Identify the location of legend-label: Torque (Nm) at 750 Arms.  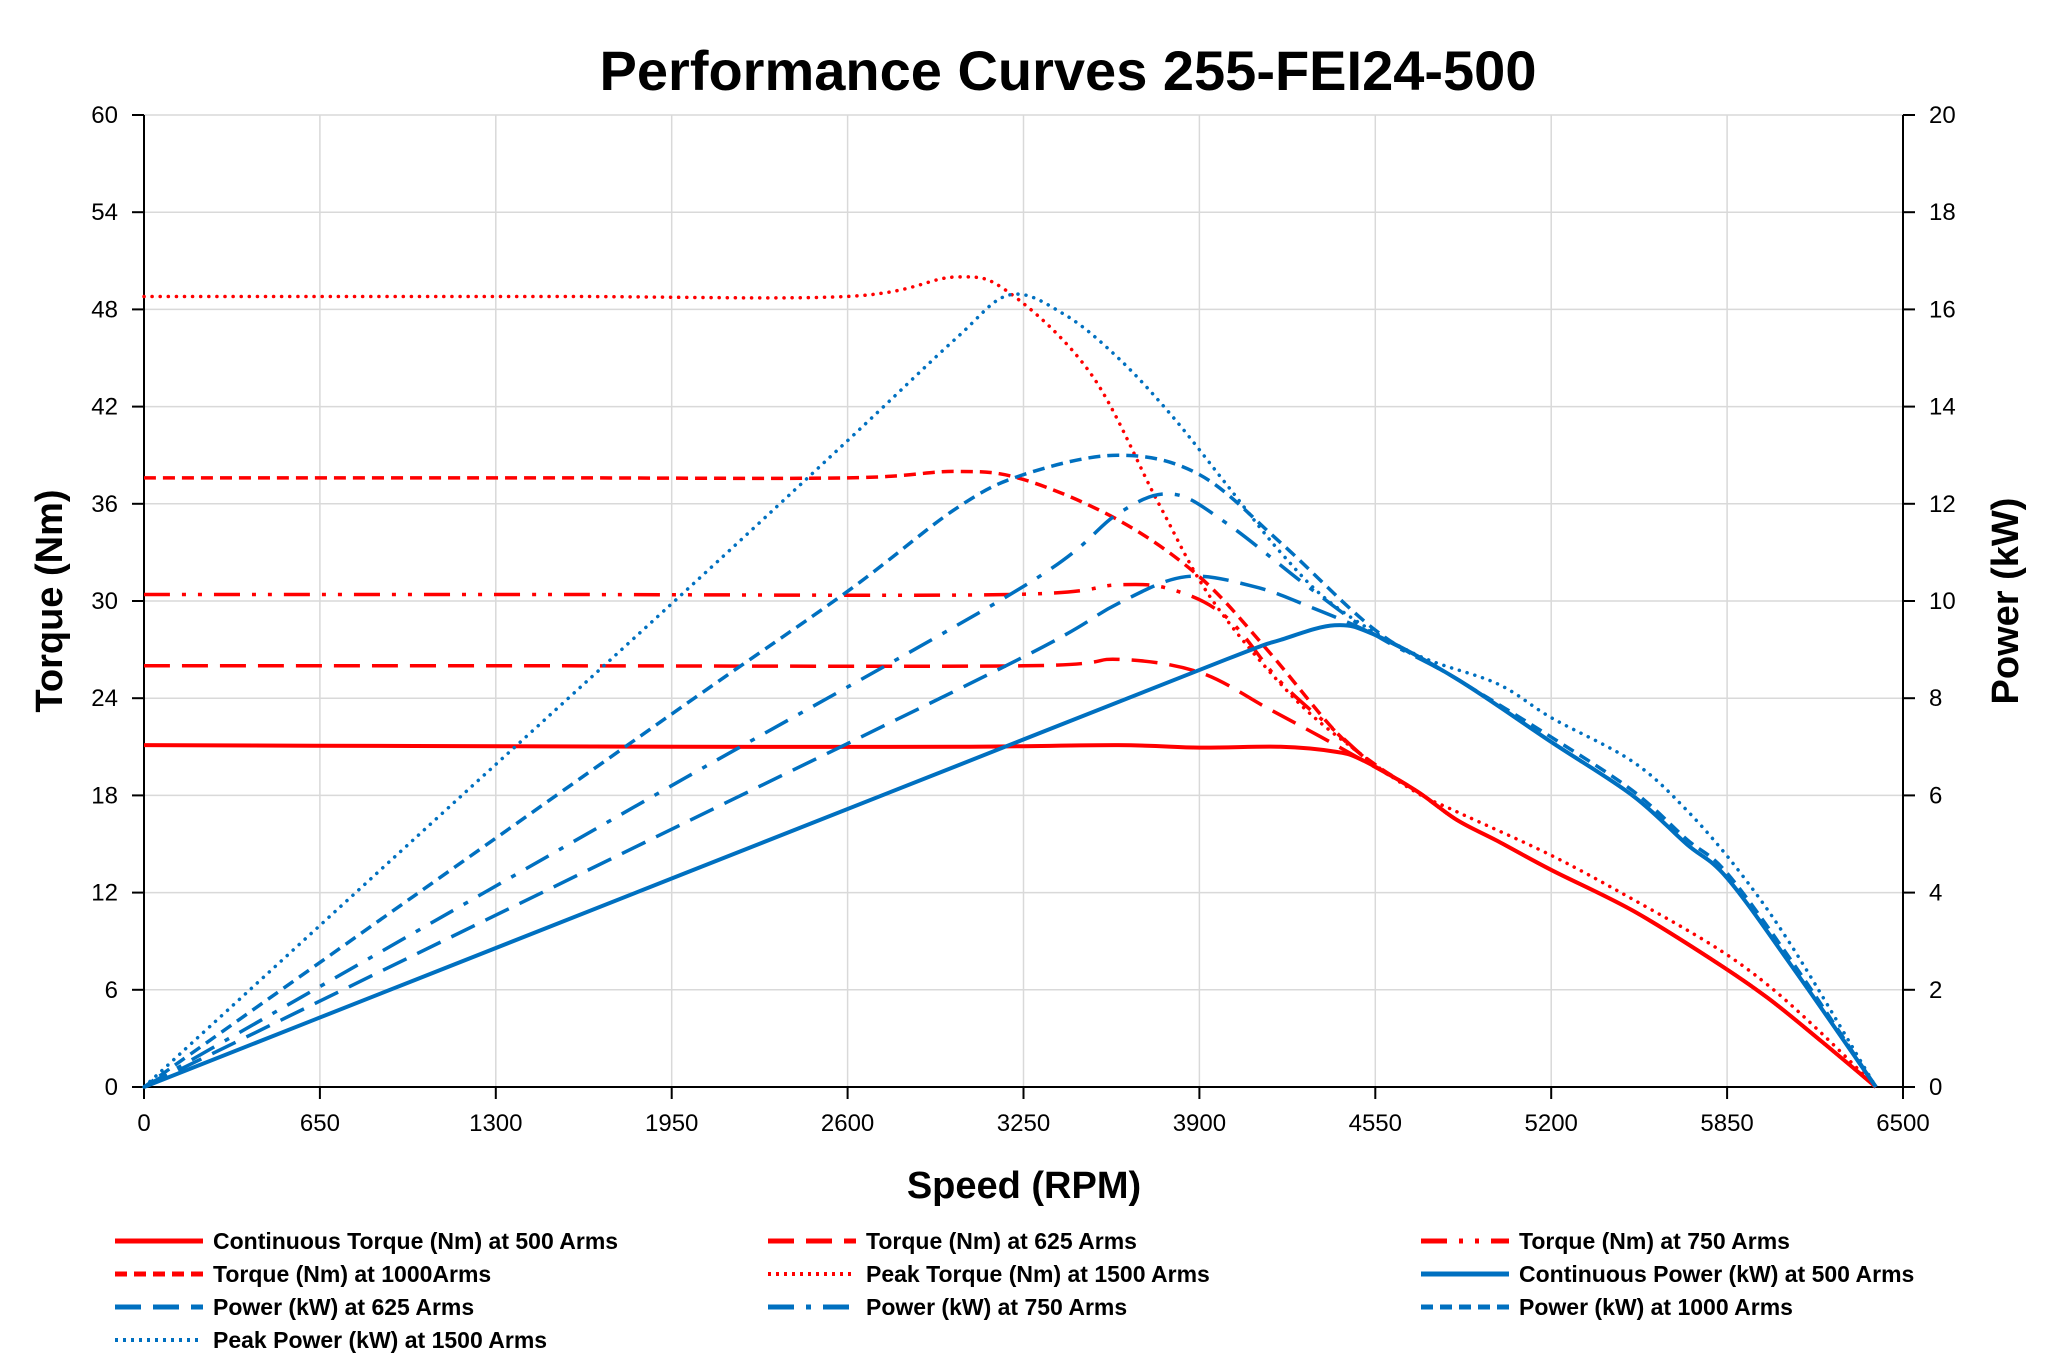
(1654, 1241).